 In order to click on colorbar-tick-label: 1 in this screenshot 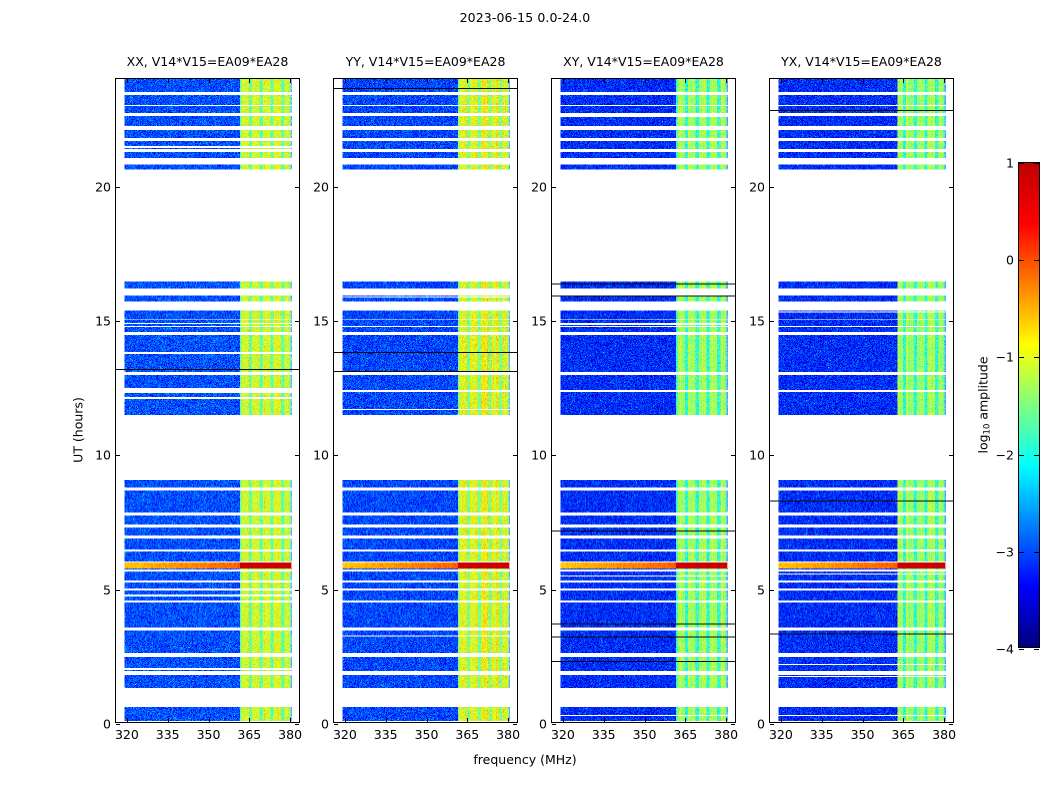, I will do `click(1010, 163)`.